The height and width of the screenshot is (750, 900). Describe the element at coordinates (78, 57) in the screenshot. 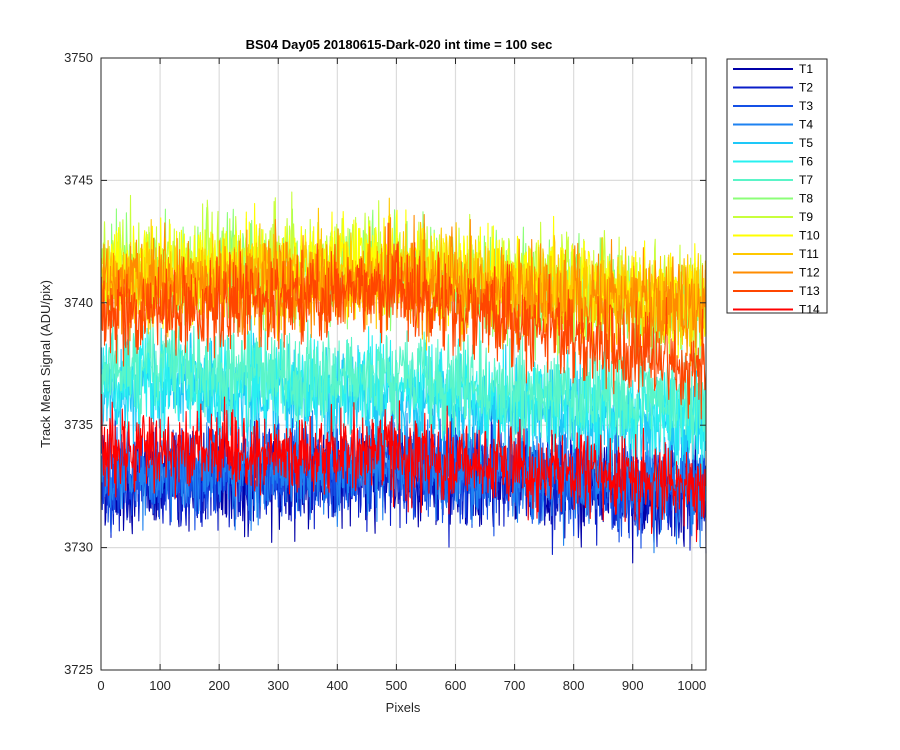

I see `y-tick-label: 3750` at that location.